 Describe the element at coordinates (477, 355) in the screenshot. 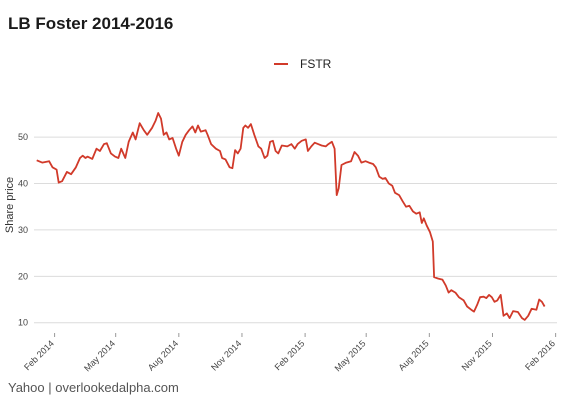

I see `x-tick-label: Nov 2015` at that location.